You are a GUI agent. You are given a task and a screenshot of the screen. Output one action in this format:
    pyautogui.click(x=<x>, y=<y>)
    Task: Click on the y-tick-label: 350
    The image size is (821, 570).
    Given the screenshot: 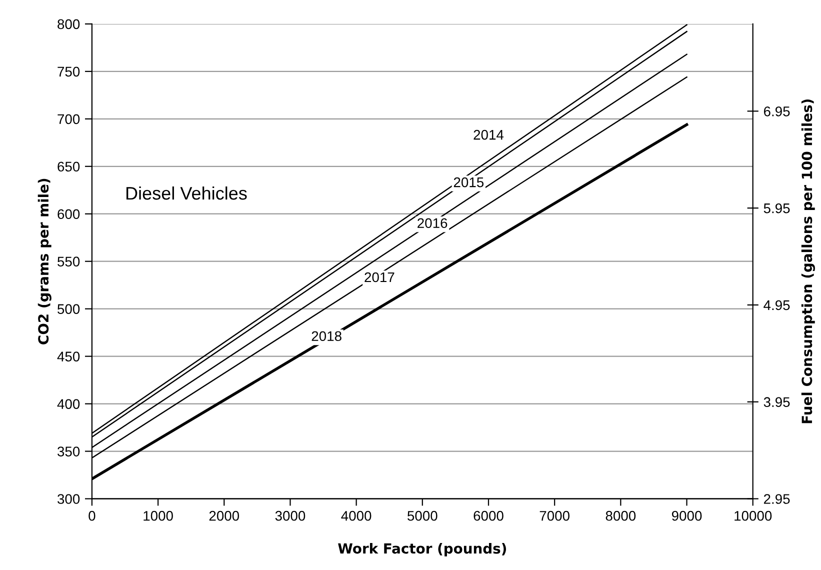 What is the action you would take?
    pyautogui.click(x=69, y=451)
    